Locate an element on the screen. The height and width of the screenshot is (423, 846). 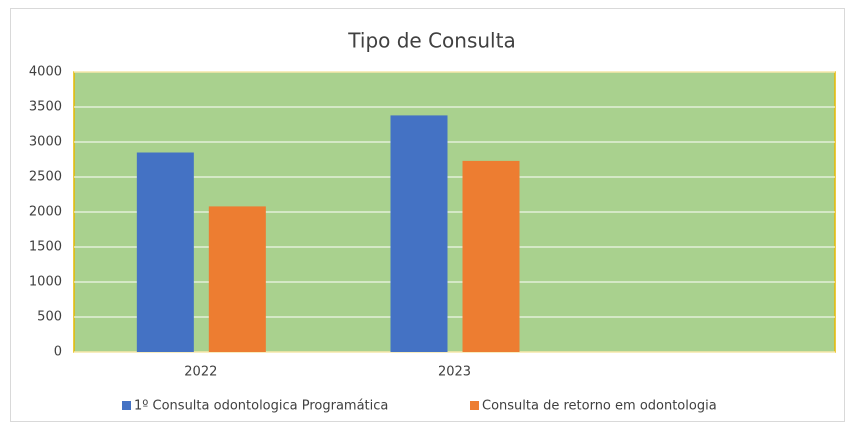
y-tick-label: 500 is located at coordinates (49, 317).